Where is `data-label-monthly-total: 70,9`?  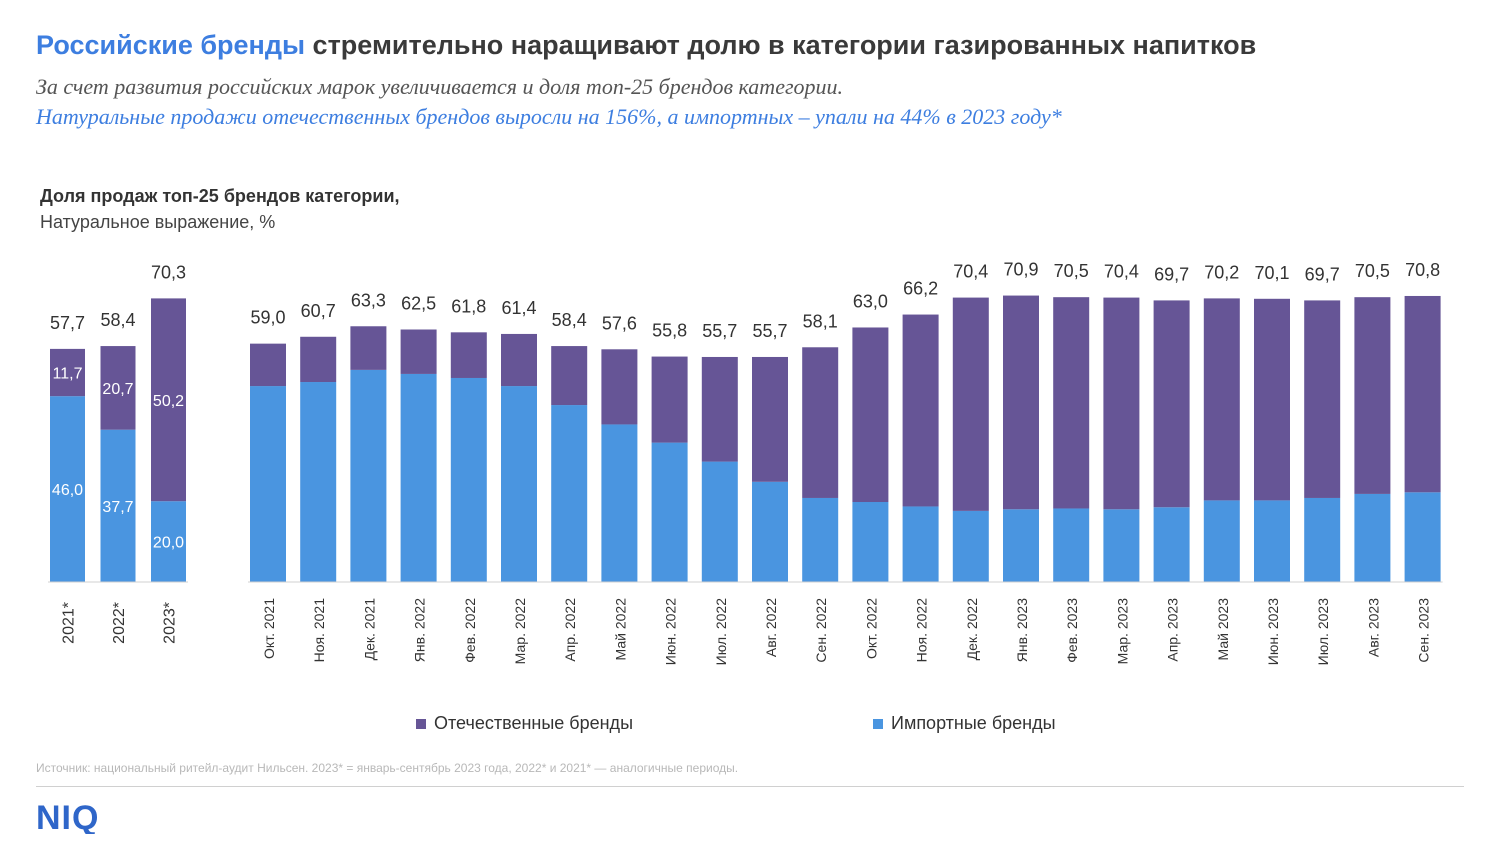
data-label-monthly-total: 70,9 is located at coordinates (1020, 270).